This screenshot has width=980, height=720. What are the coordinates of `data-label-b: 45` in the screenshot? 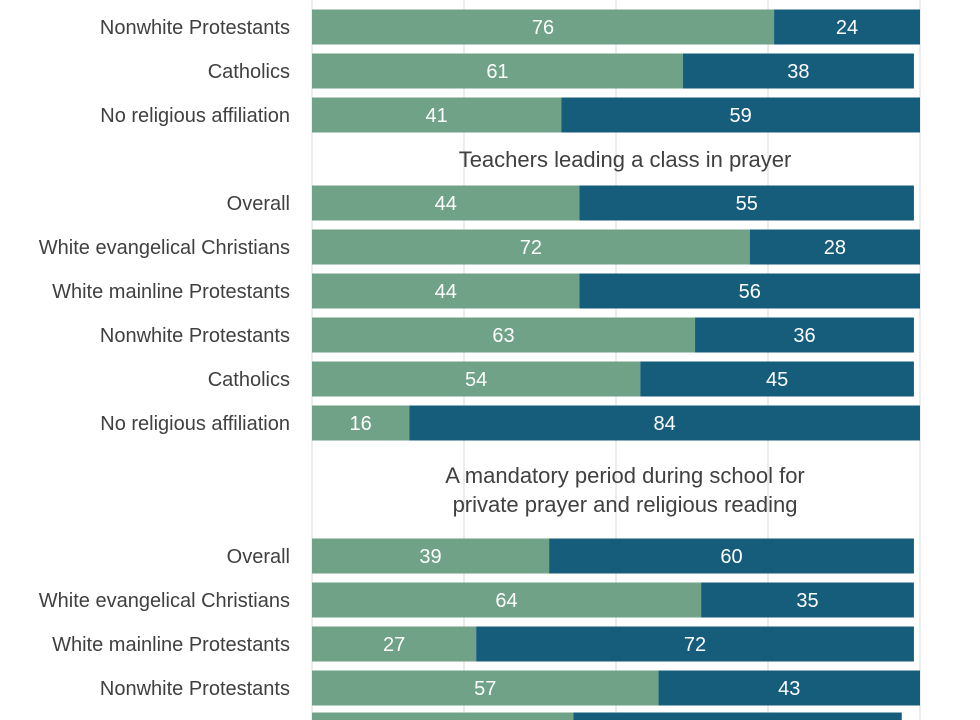 It's located at (777, 380).